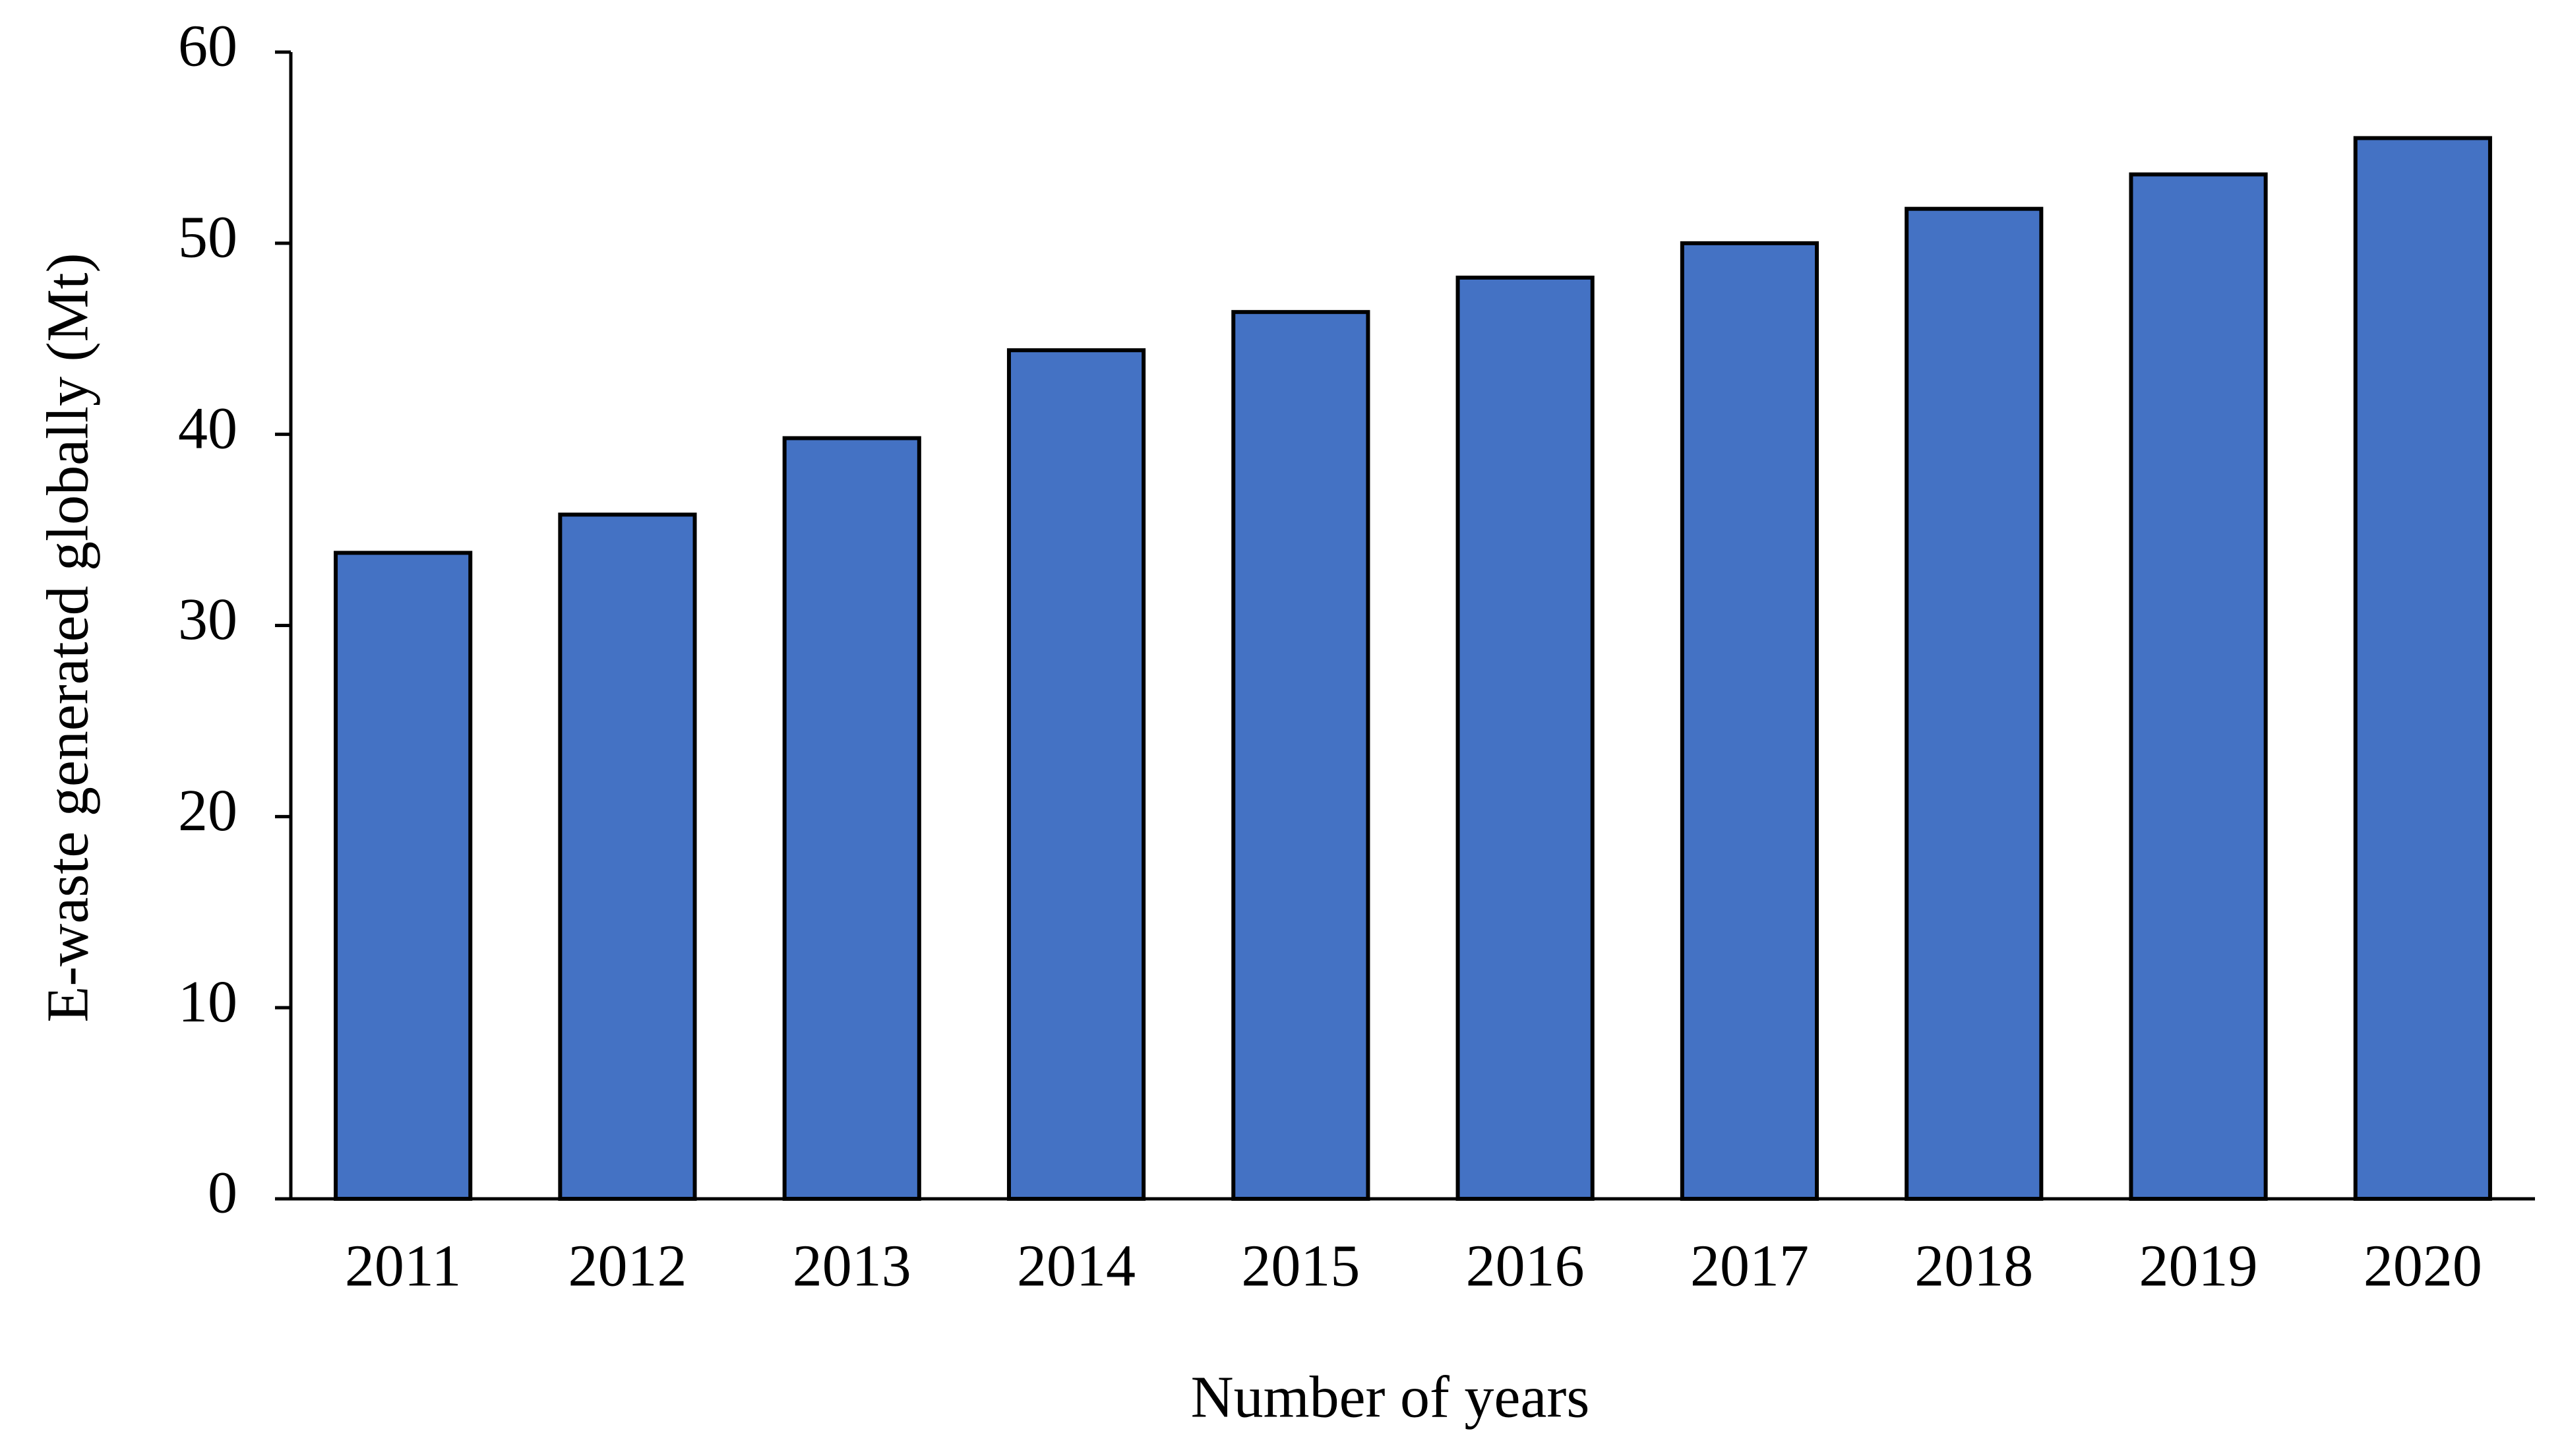 The height and width of the screenshot is (1456, 2564). Describe the element at coordinates (207, 810) in the screenshot. I see `y-tick-label: 20` at that location.